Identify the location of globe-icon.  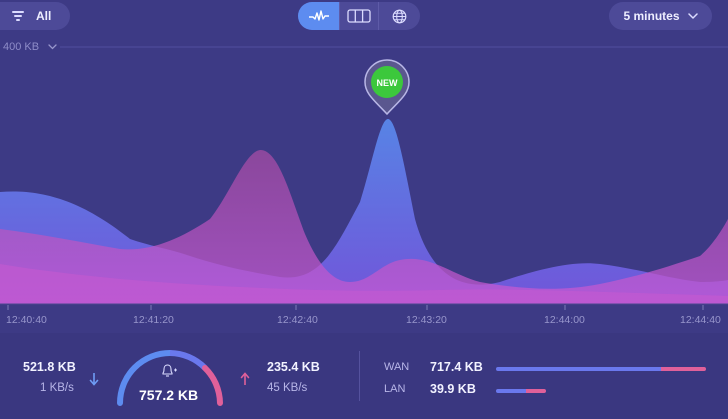
(399, 16).